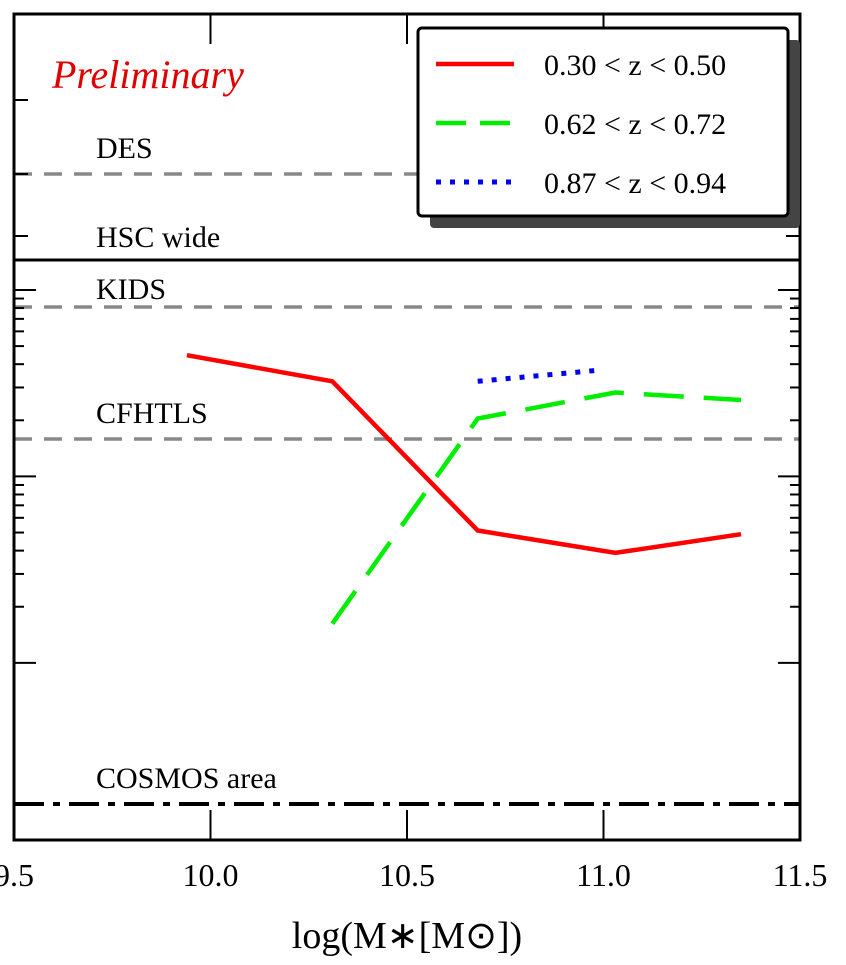 This screenshot has height=965, width=846. Describe the element at coordinates (635, 183) in the screenshot. I see `legend-label-3: 0.87 < z < 0.94` at that location.